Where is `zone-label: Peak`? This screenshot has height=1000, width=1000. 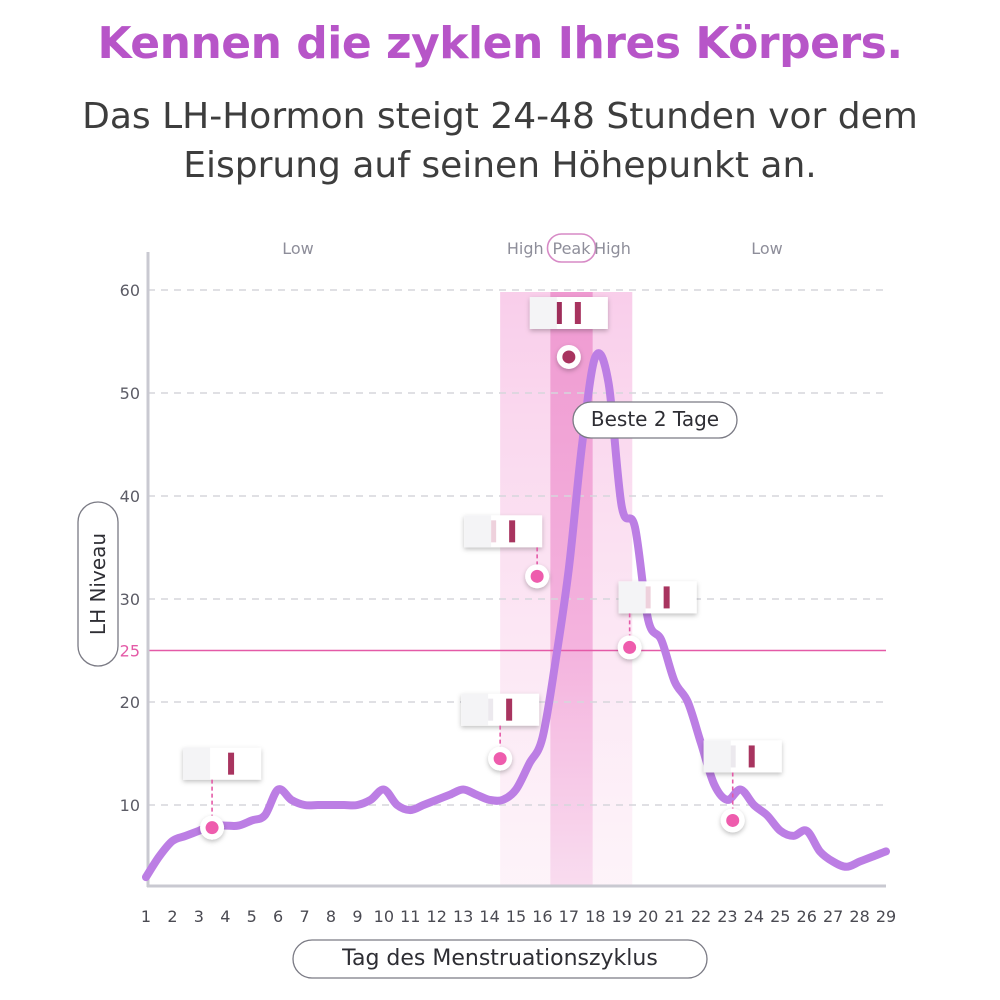
zone-label: Peak is located at coordinates (572, 248).